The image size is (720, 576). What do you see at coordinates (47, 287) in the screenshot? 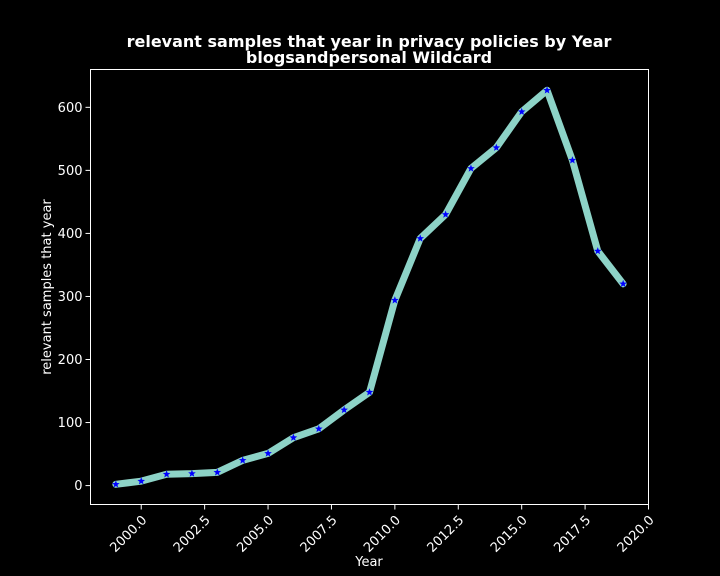
I see `y-axis-label: relevant samples that year` at bounding box center [47, 287].